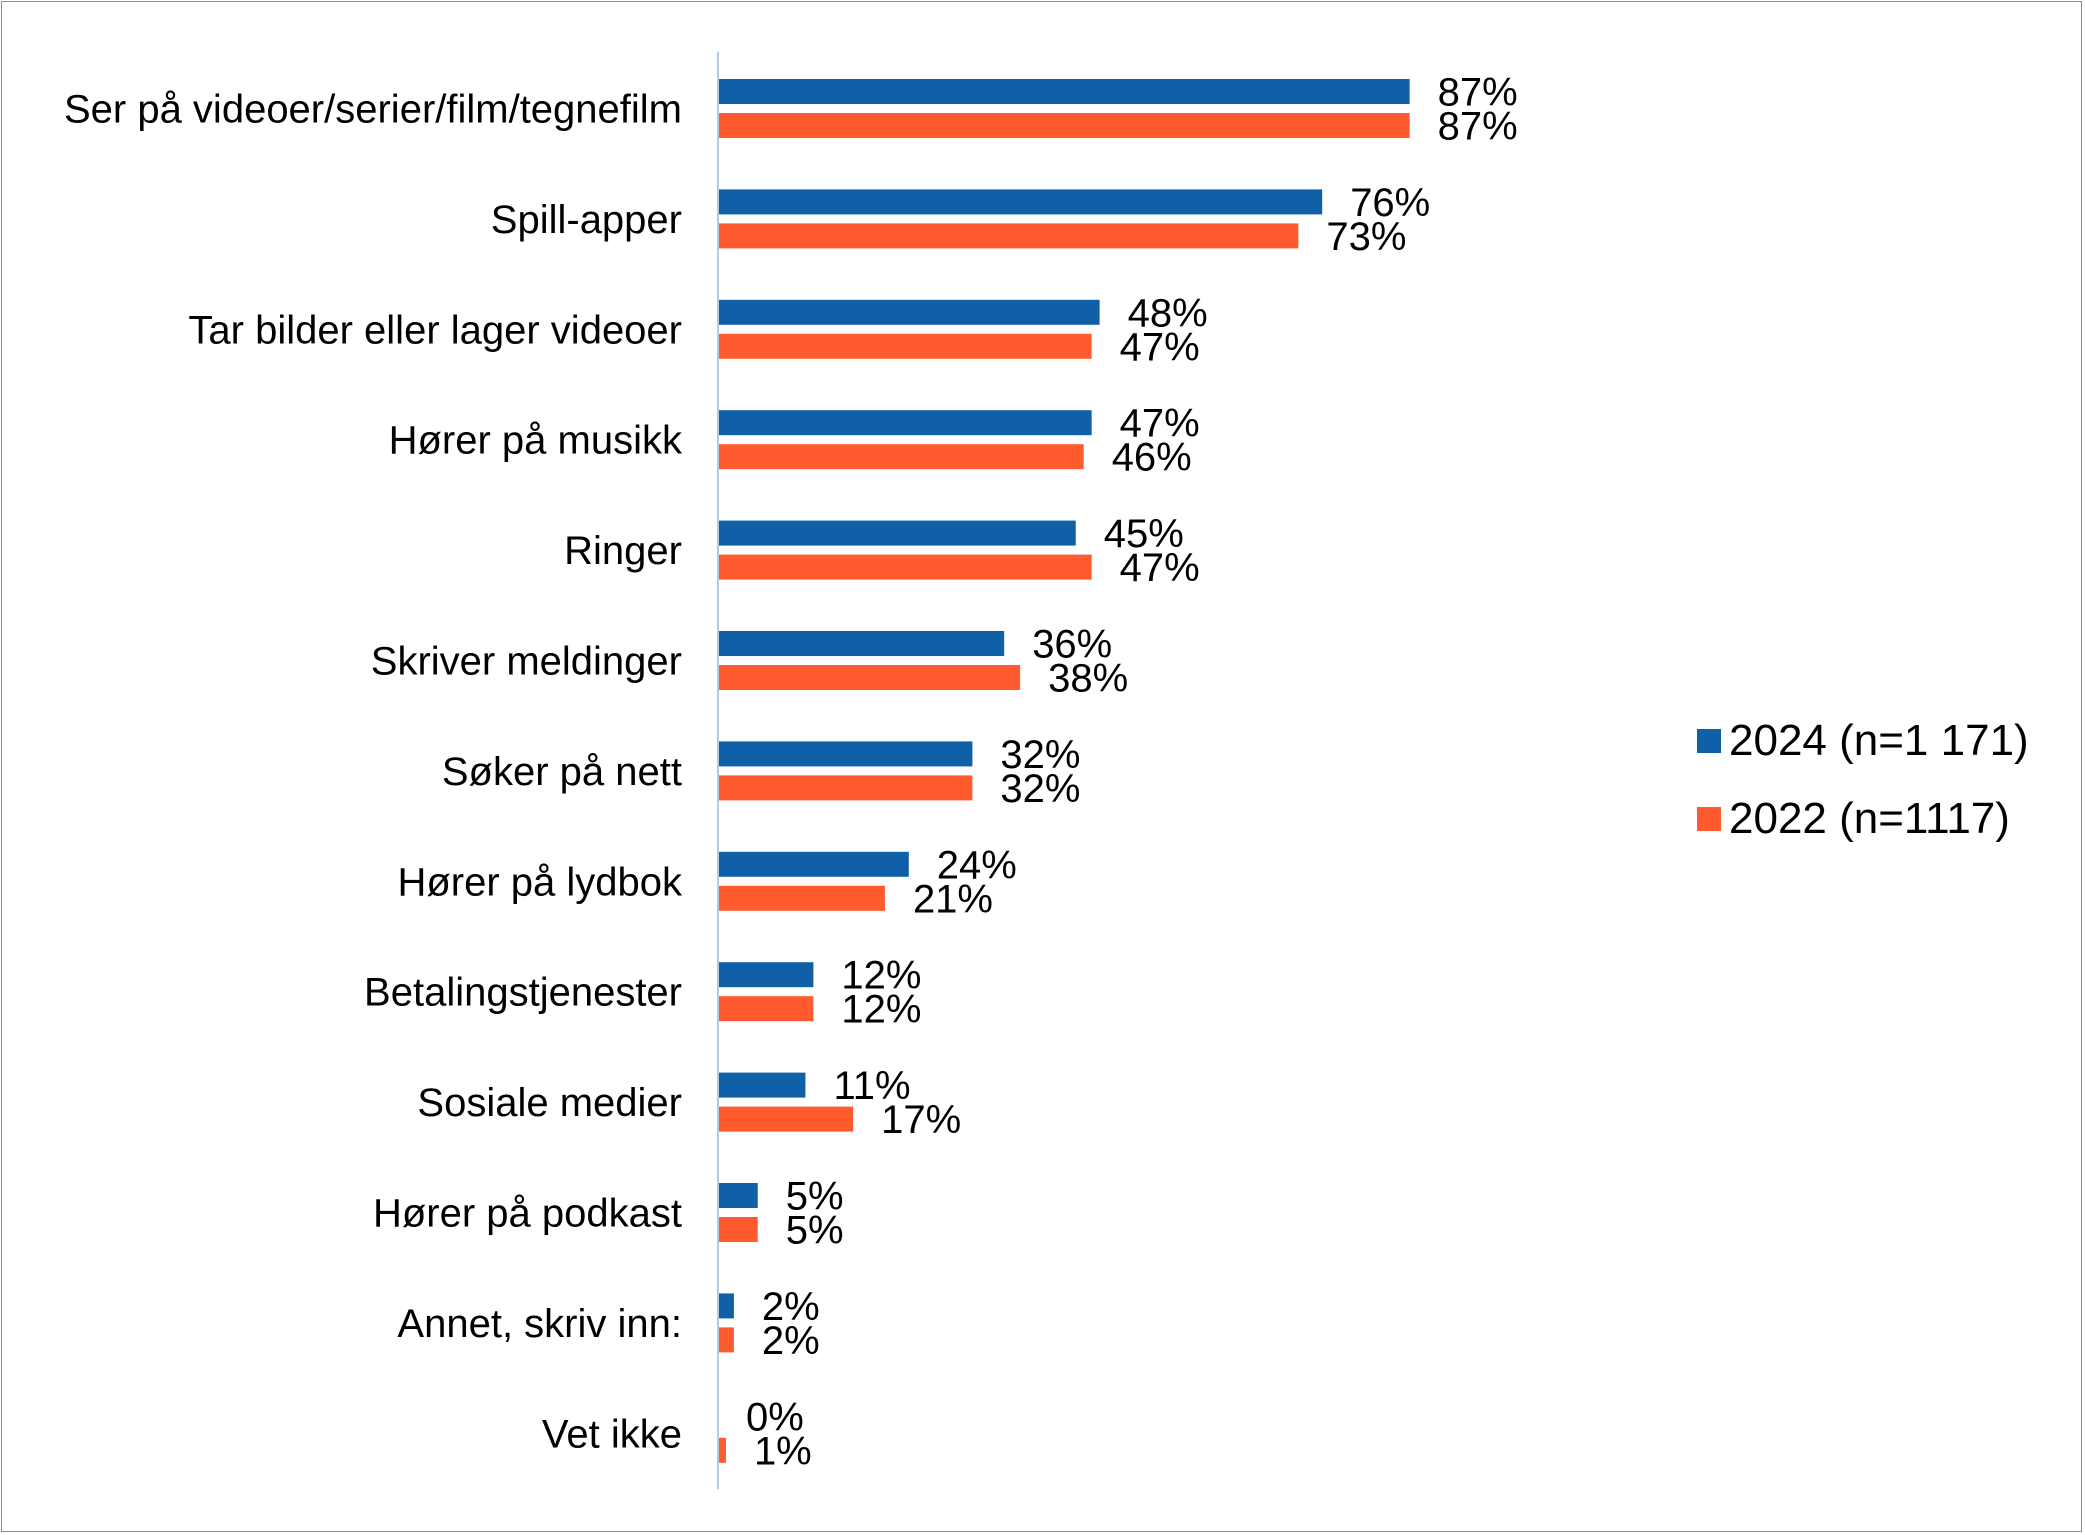 The image size is (2085, 1535). I want to click on value-label-cat-12-series-1: 1%, so click(783, 1451).